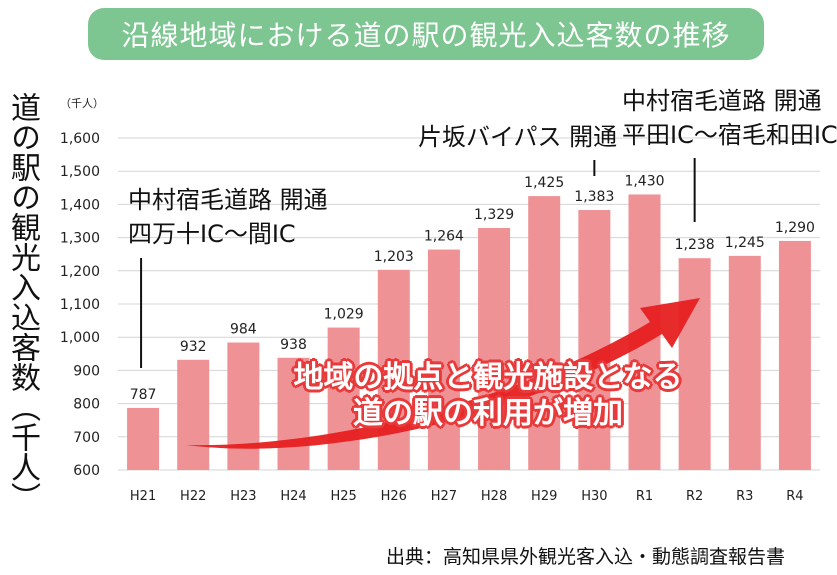 The height and width of the screenshot is (575, 837). Describe the element at coordinates (86, 471) in the screenshot. I see `y-tick-label: 600` at that location.